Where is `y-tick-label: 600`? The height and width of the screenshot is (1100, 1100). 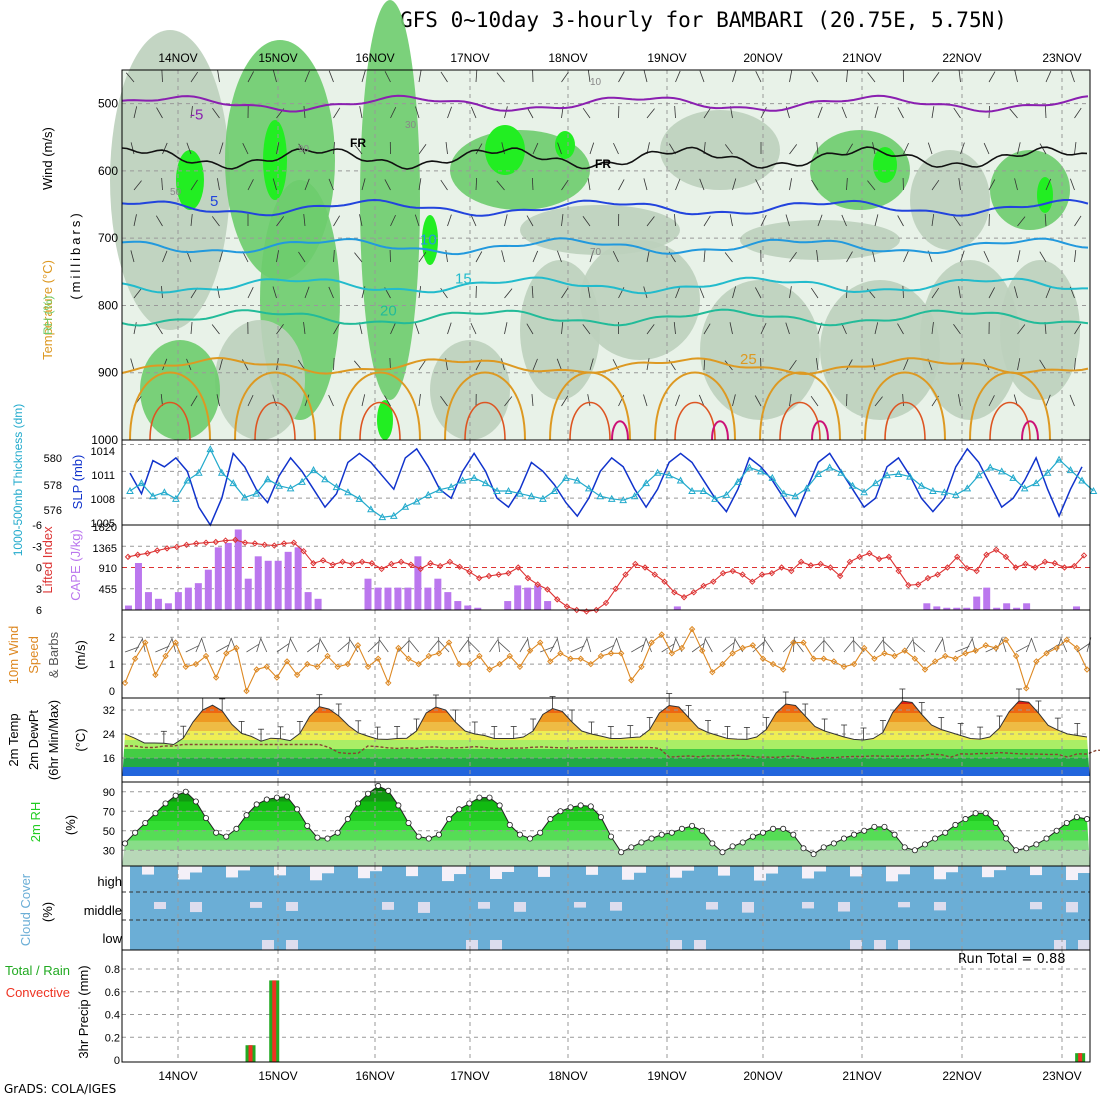
y-tick-label: 600 is located at coordinates (108, 171).